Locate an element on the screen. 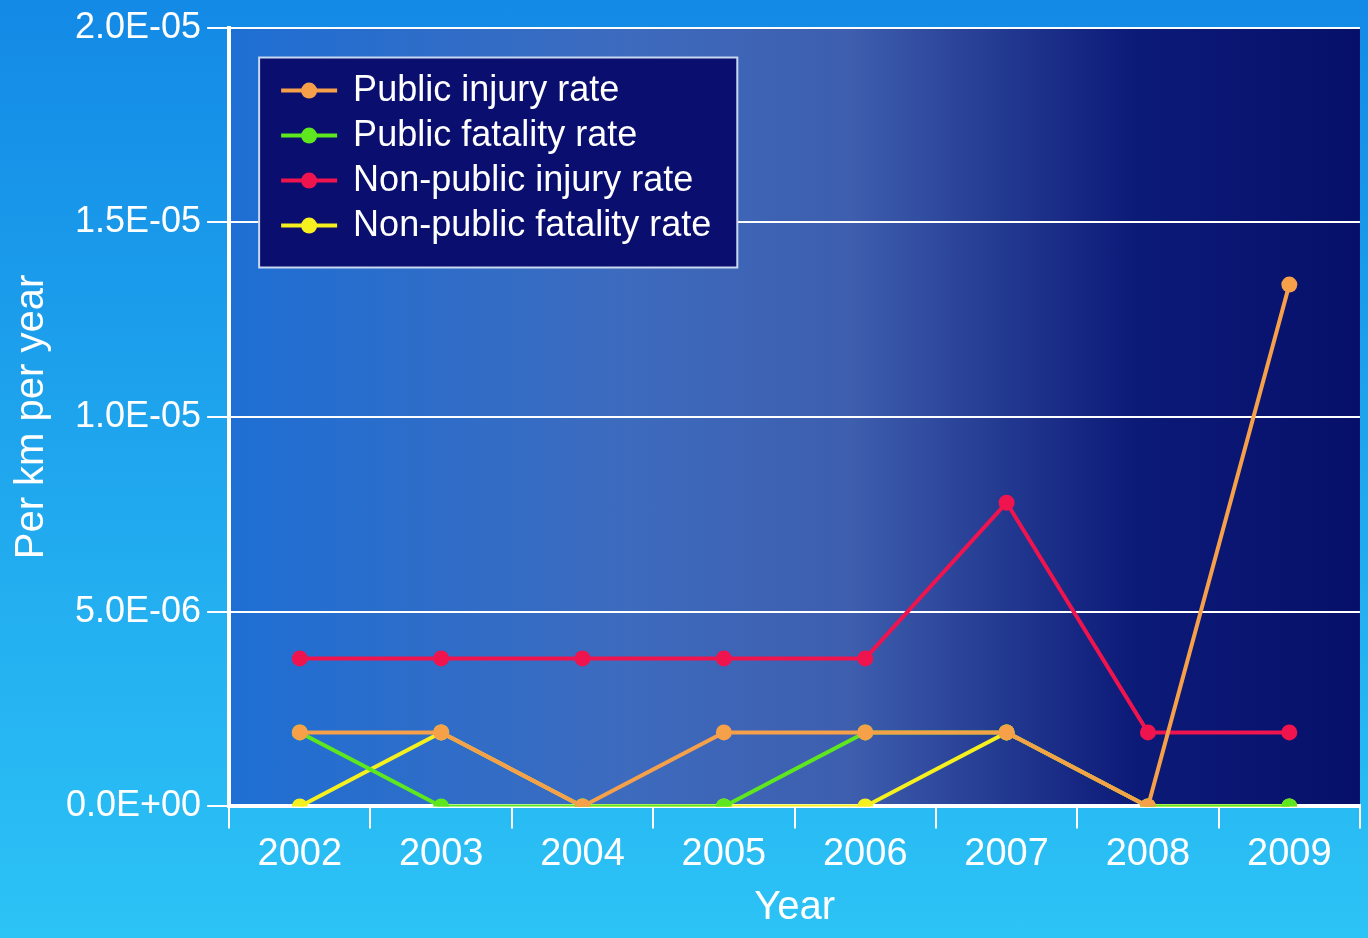 This screenshot has height=938, width=1368. x-axis-title: Year is located at coordinates (794, 905).